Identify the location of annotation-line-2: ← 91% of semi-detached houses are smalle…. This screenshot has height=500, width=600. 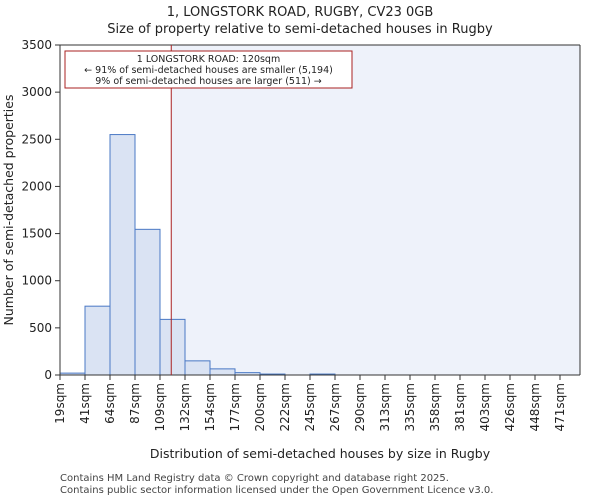
(208, 70).